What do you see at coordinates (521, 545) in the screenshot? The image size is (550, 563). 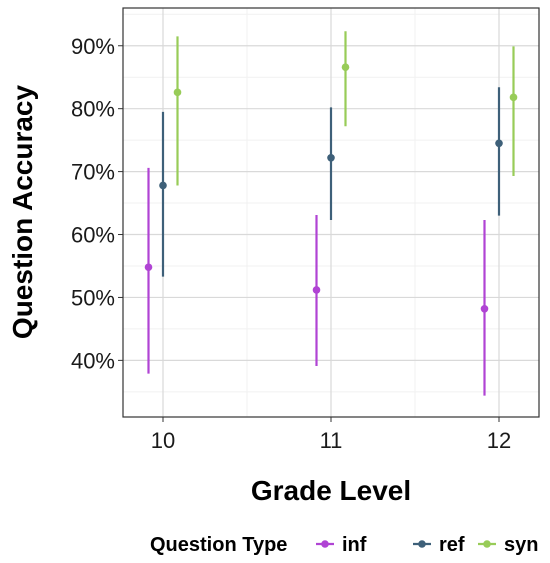 I see `legend-label: syn` at bounding box center [521, 545].